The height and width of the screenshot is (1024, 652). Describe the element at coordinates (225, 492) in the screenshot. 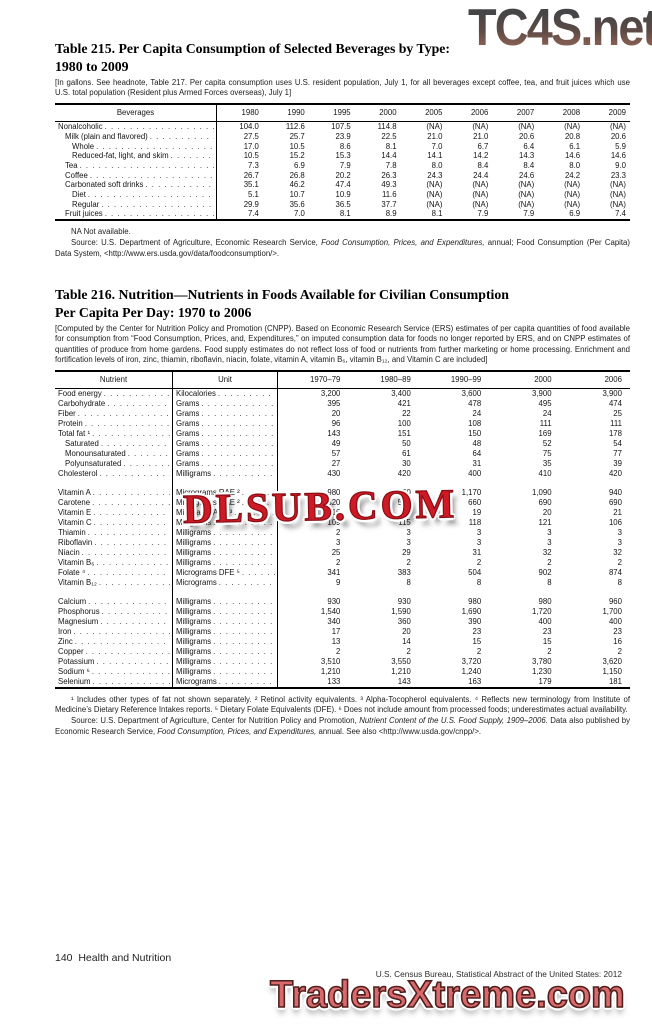

I see `row-unit: Micrograms RAE ²` at that location.